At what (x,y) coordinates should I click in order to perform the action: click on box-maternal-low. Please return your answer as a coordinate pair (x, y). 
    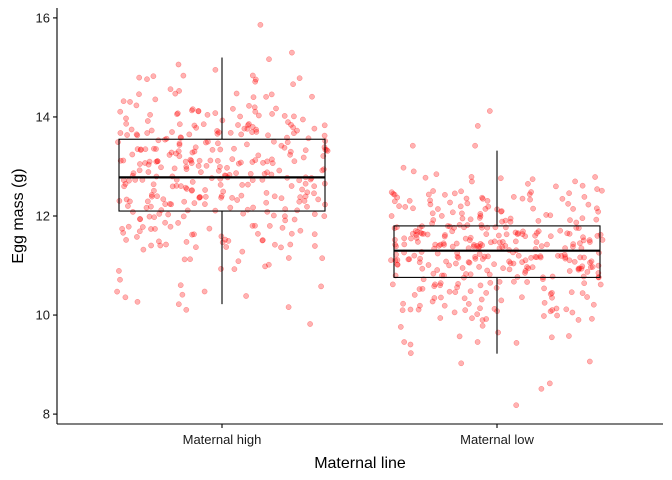
    Looking at the image, I should click on (497, 252).